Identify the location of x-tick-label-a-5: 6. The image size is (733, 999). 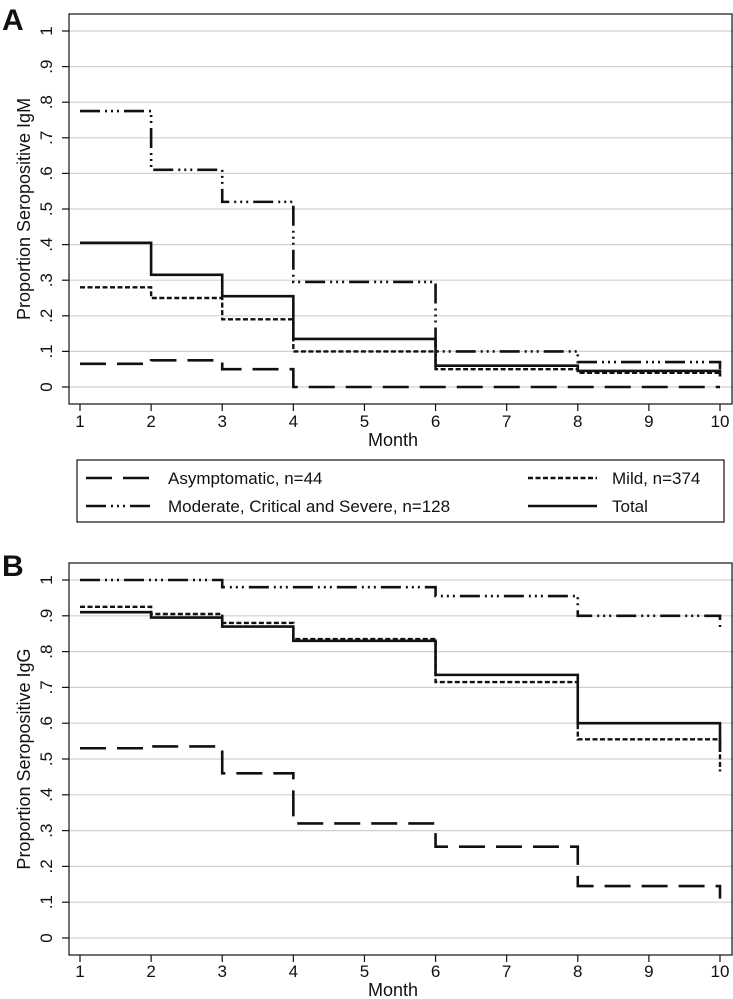
(435, 421).